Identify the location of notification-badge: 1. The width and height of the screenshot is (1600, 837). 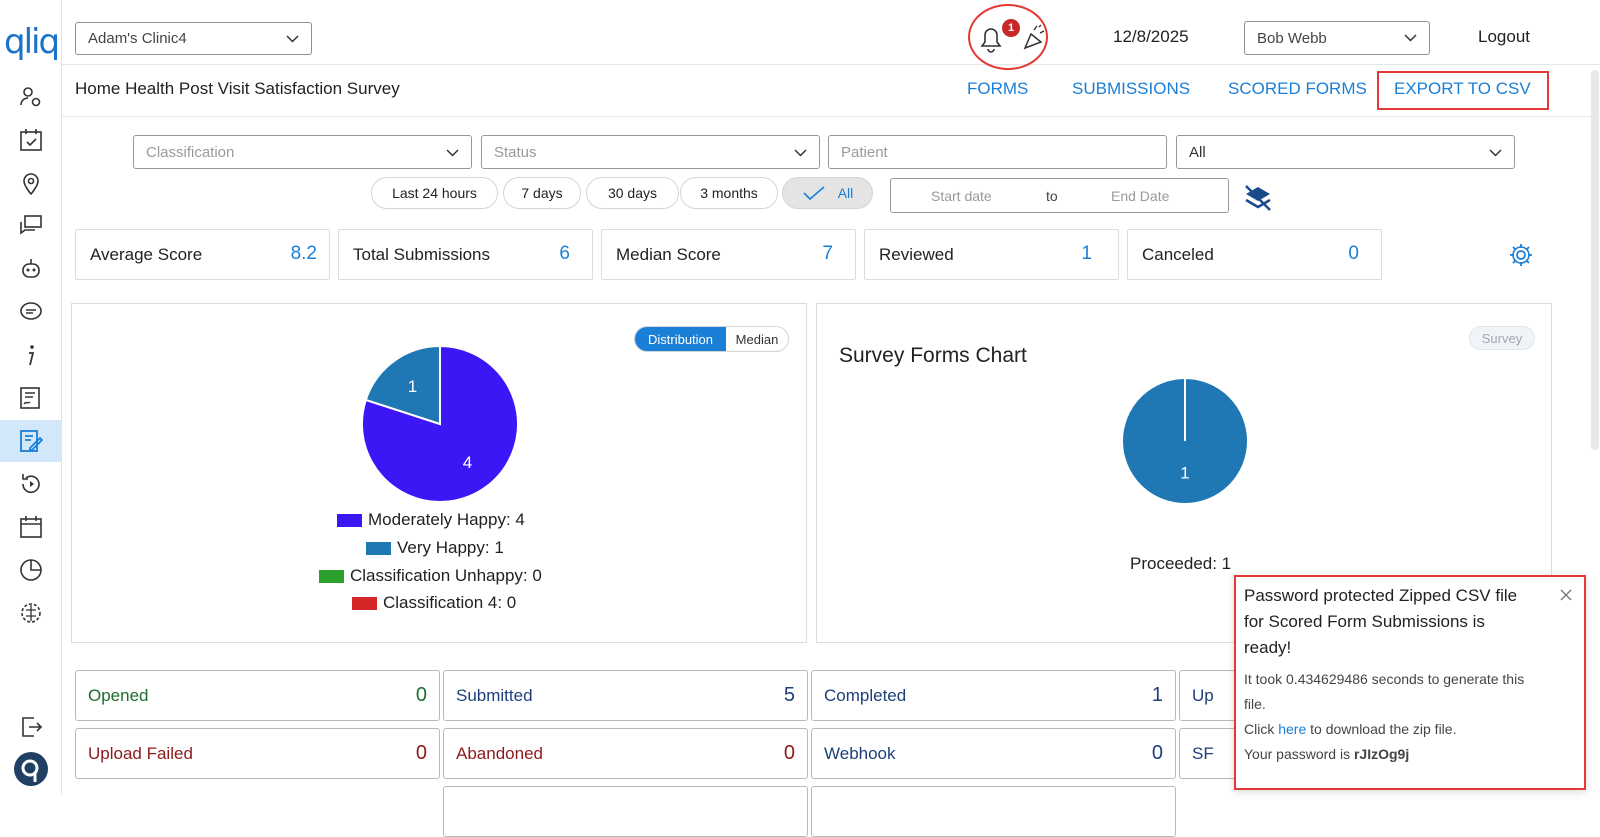
(1011, 28).